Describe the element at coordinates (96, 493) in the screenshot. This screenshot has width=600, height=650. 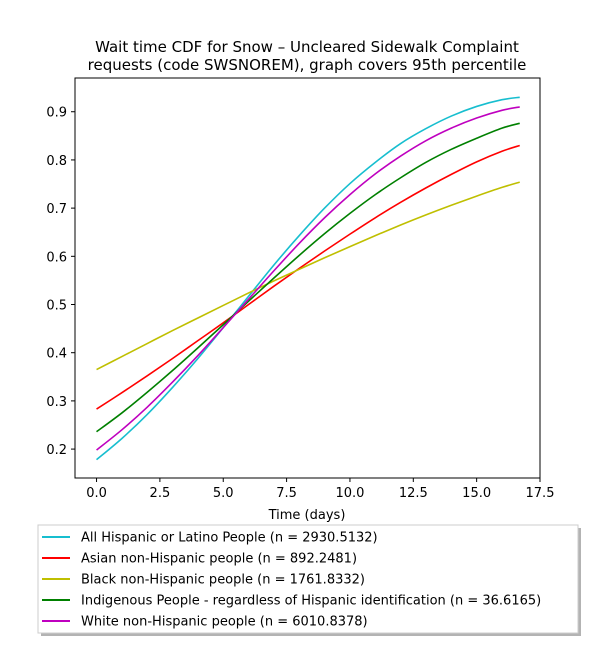
I see `x-tick-label: 0.0` at that location.